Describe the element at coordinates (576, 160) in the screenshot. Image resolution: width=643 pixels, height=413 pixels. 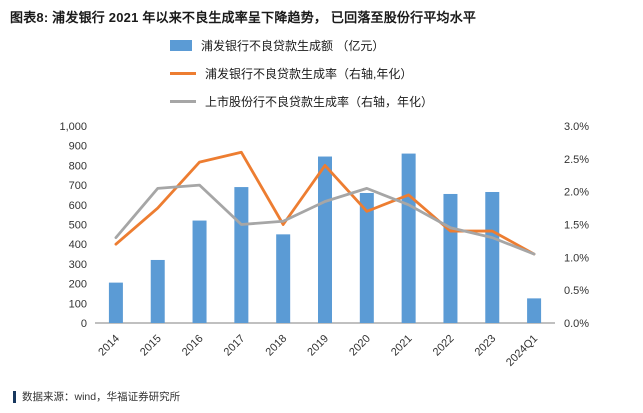
I see `right-axis-tick: 2.5%` at that location.